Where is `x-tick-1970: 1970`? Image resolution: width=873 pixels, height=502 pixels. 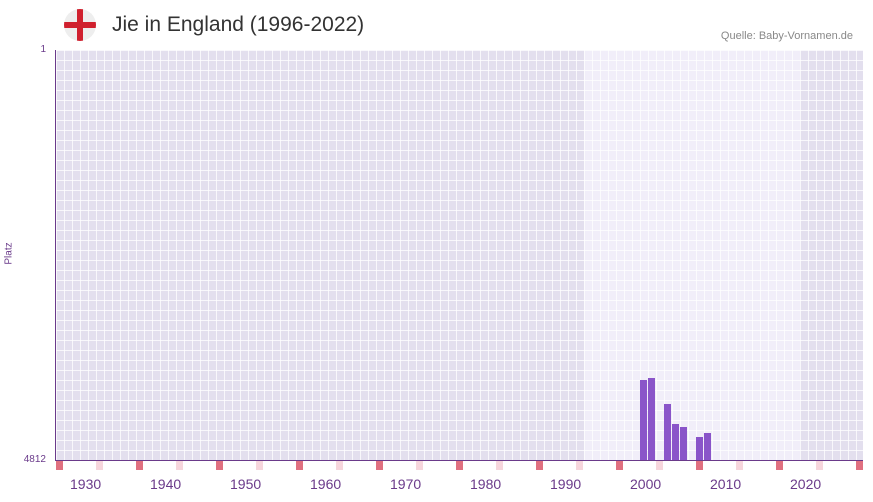
x-tick-1970: 1970 is located at coordinates (406, 484).